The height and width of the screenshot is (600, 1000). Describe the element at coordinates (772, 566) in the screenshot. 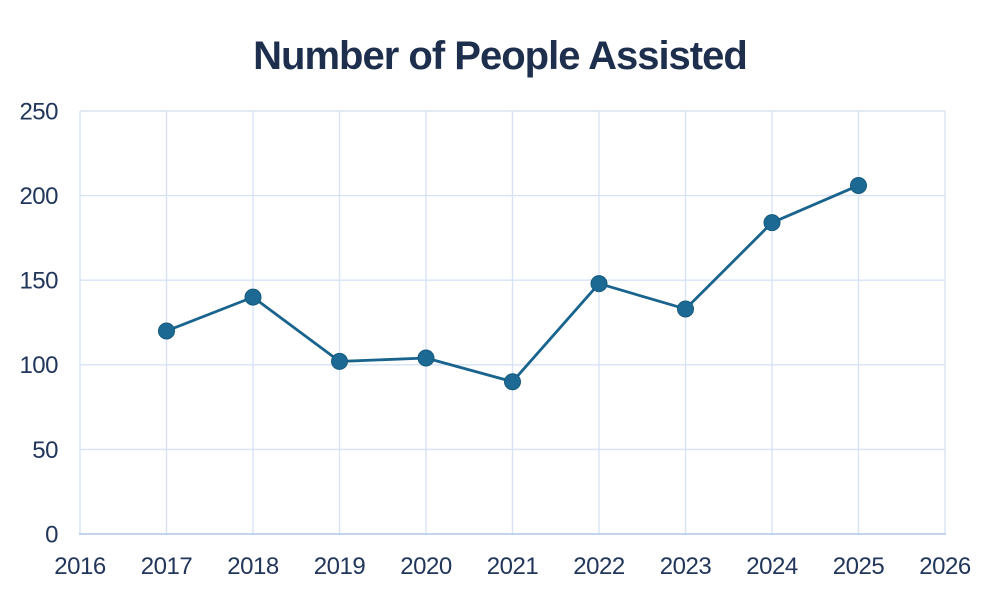

I see `x-axis-tick-label: 2024` at that location.